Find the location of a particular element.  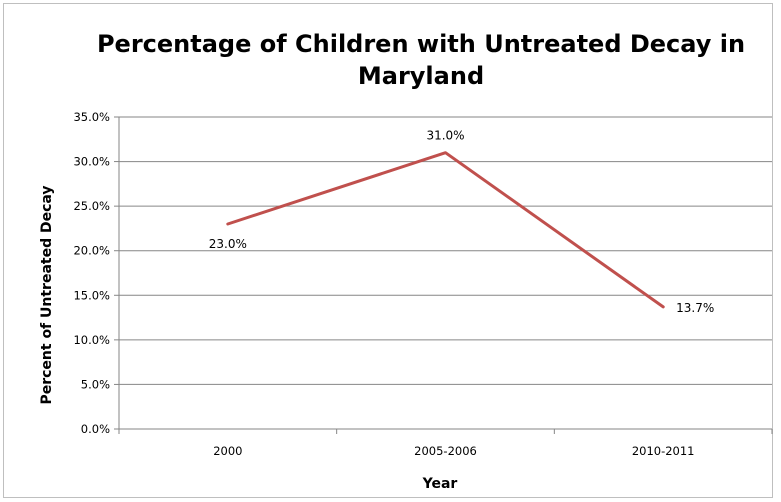

y-tick-label: 10.0% is located at coordinates (91, 340).